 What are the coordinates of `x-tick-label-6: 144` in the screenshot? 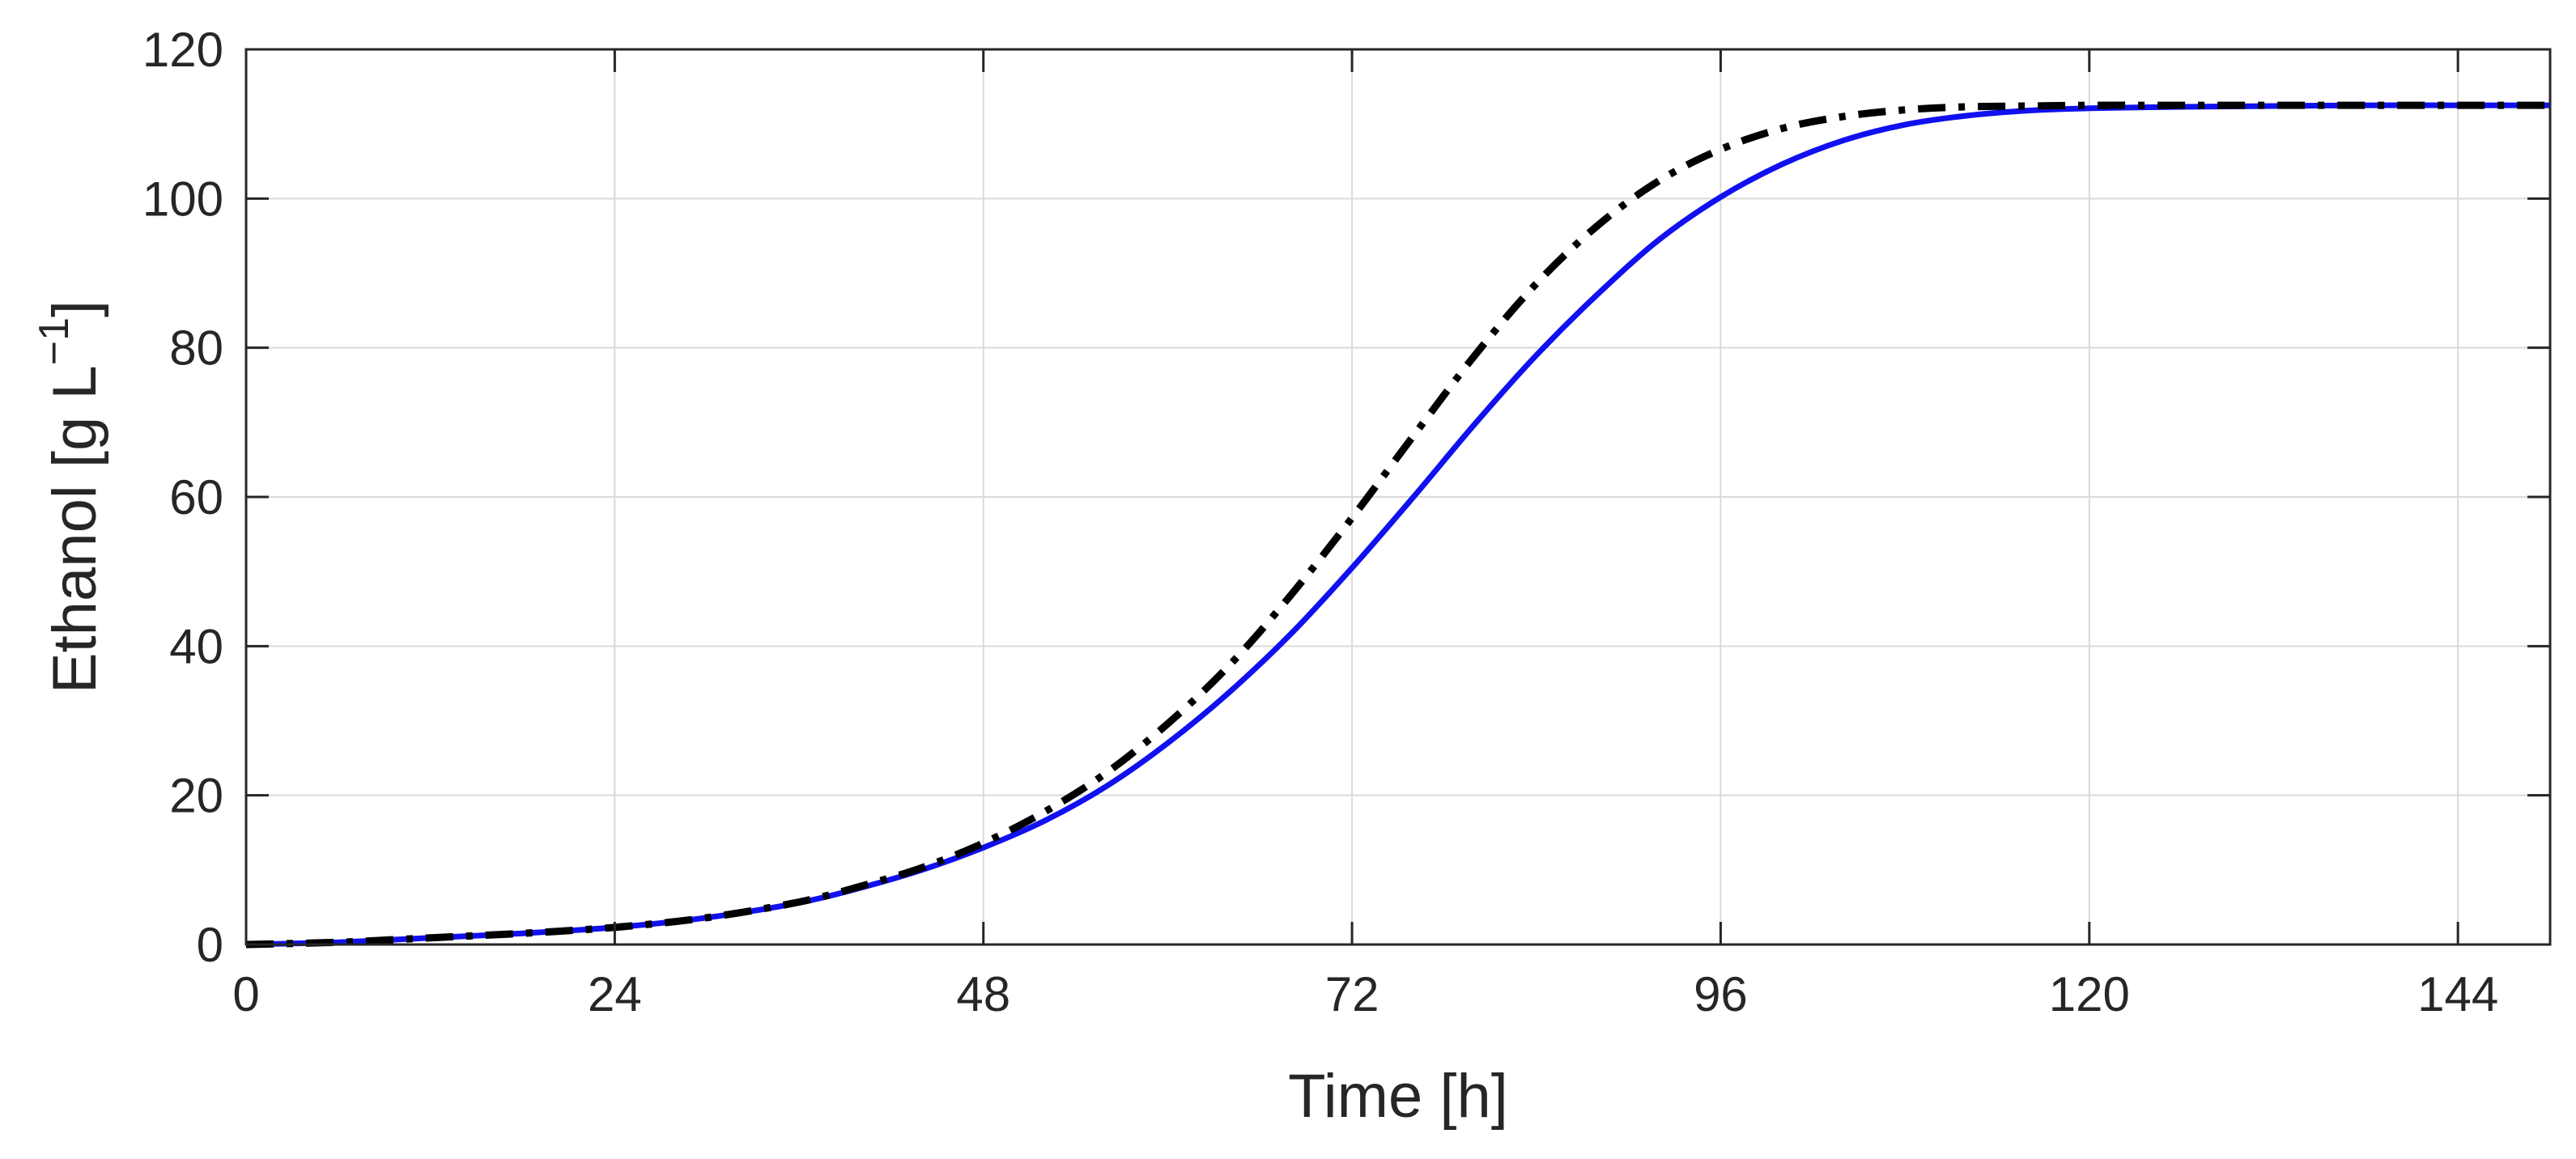 It's located at (2458, 994).